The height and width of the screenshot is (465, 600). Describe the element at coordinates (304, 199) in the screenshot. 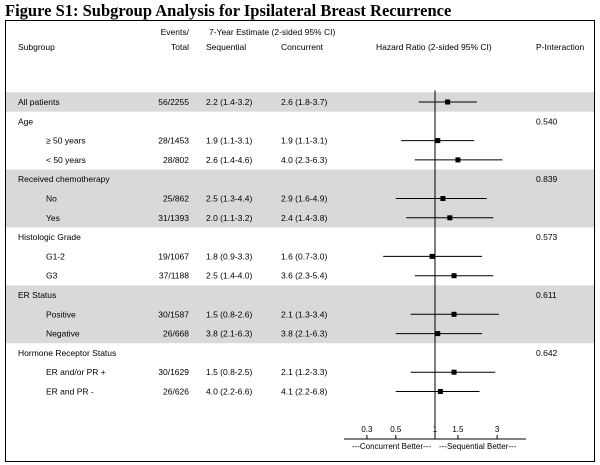

I see `row-concurrent-estimate: 2.9 (1.6-4.9)` at that location.